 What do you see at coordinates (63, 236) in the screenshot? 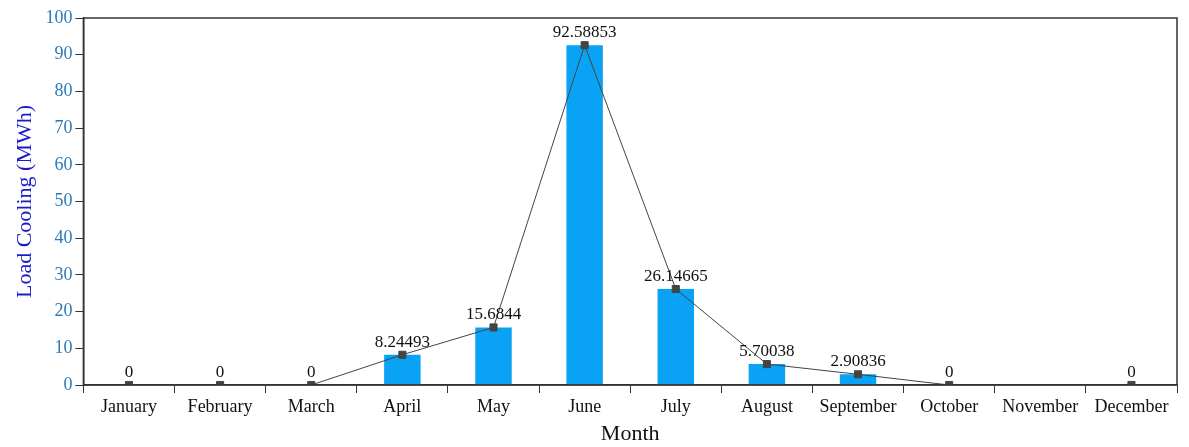
I see `y-tick-label: 40` at bounding box center [63, 236].